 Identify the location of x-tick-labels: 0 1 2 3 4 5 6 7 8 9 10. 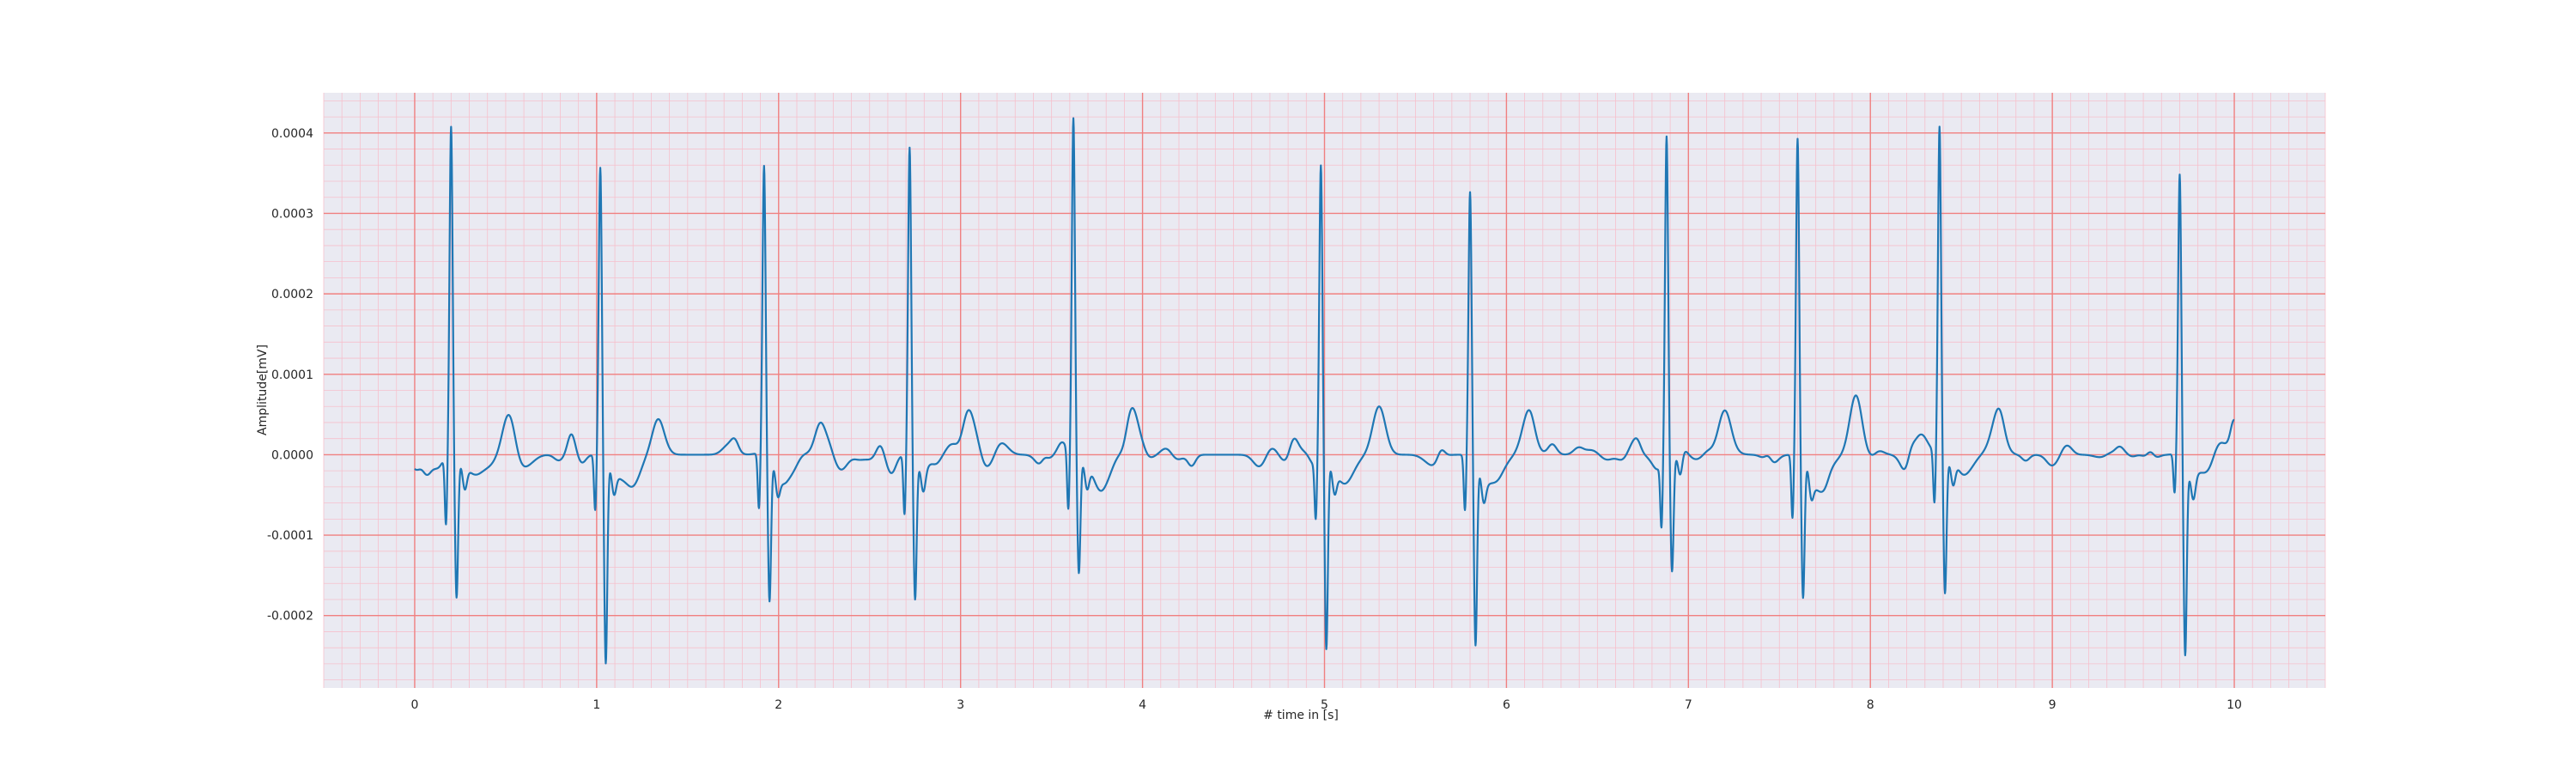
(1325, 705).